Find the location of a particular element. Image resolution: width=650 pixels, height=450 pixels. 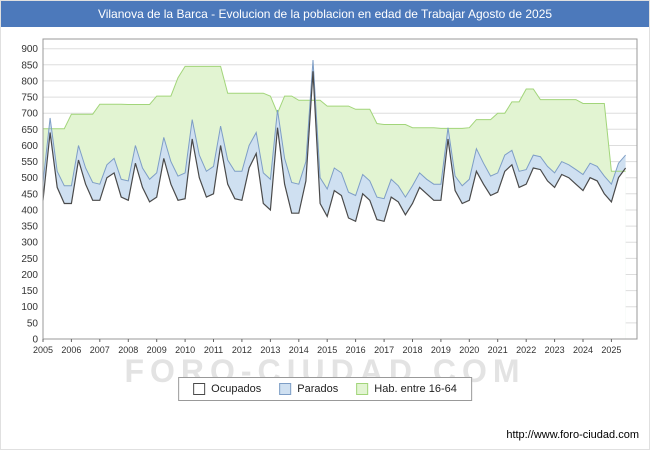

x-tick-label: 2017 is located at coordinates (384, 350).